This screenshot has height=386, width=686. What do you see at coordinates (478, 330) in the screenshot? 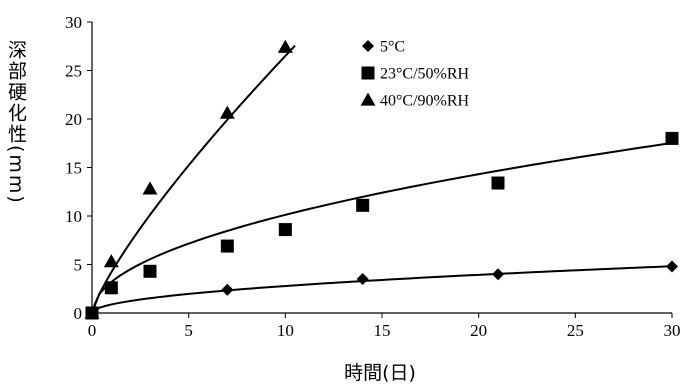
I see `x-tick-label: 20` at bounding box center [478, 330].